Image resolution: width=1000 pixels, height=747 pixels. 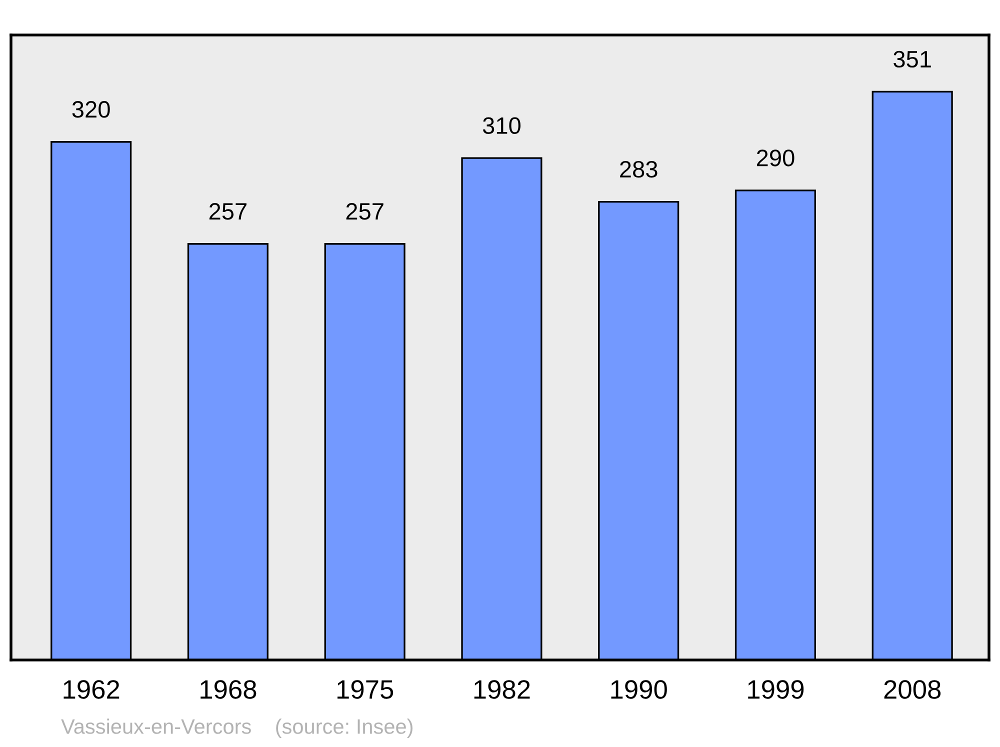 What do you see at coordinates (775, 158) in the screenshot?
I see `data-label: 290` at bounding box center [775, 158].